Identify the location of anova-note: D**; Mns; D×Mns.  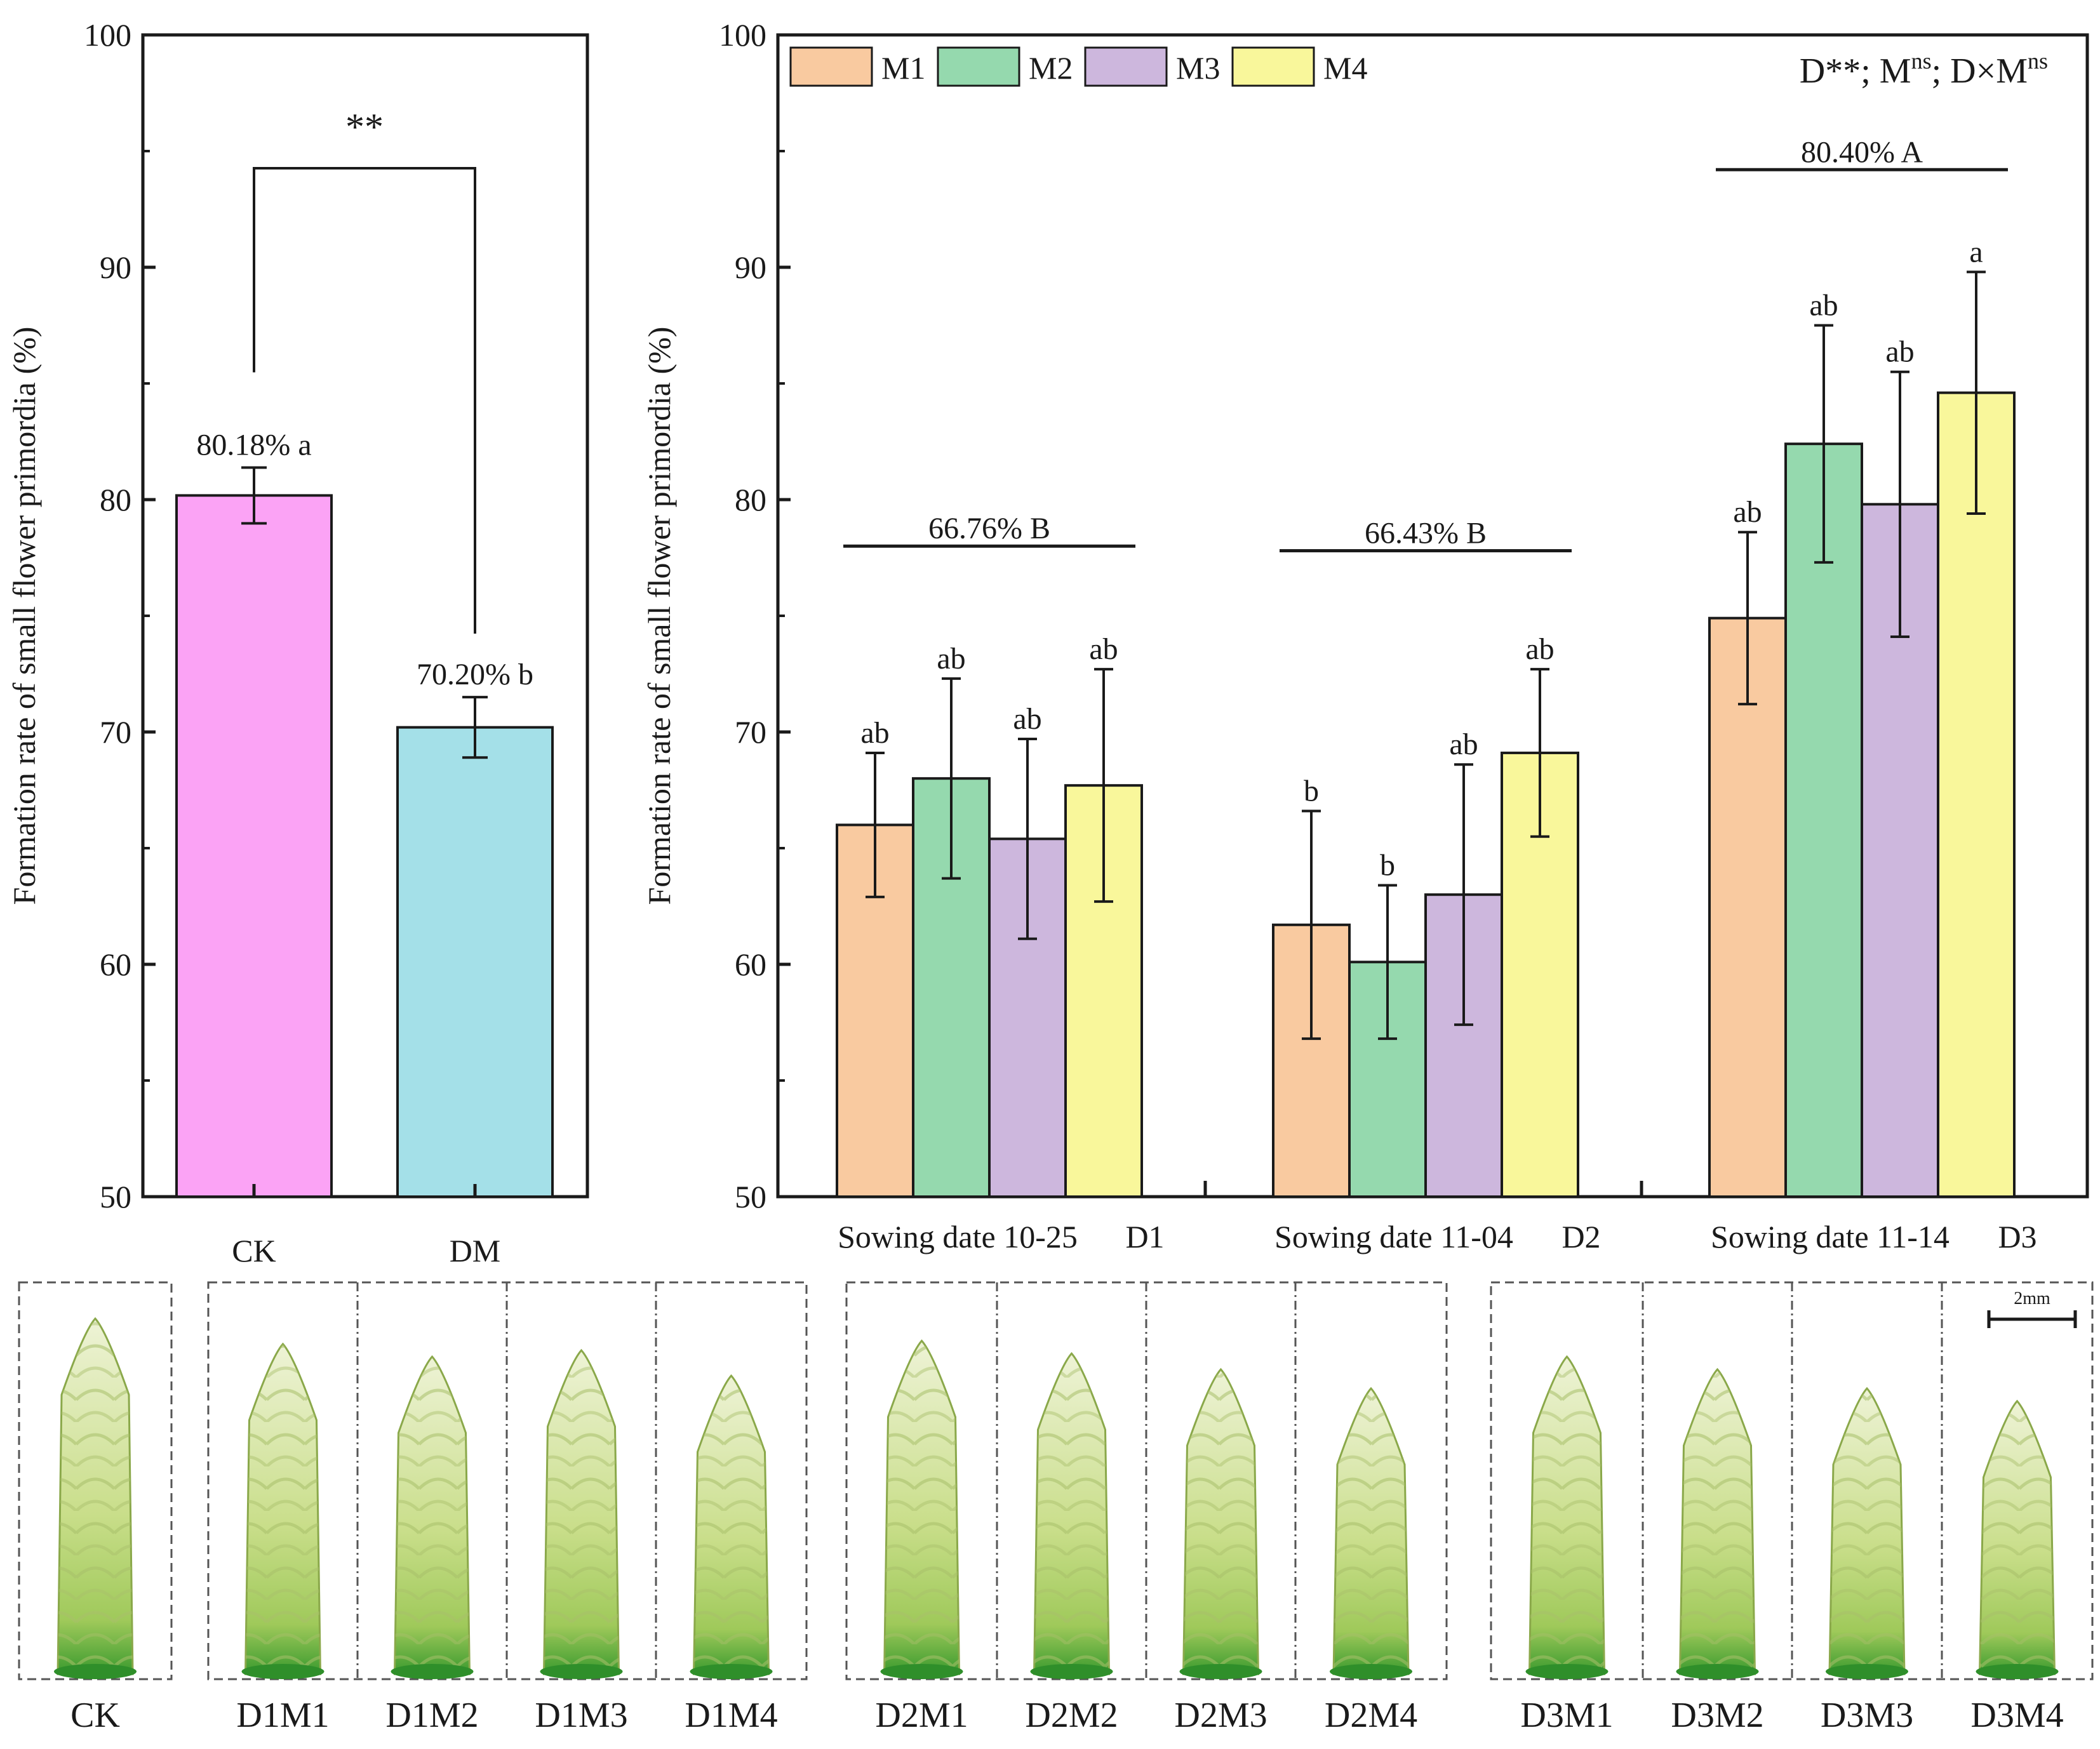
(1924, 69).